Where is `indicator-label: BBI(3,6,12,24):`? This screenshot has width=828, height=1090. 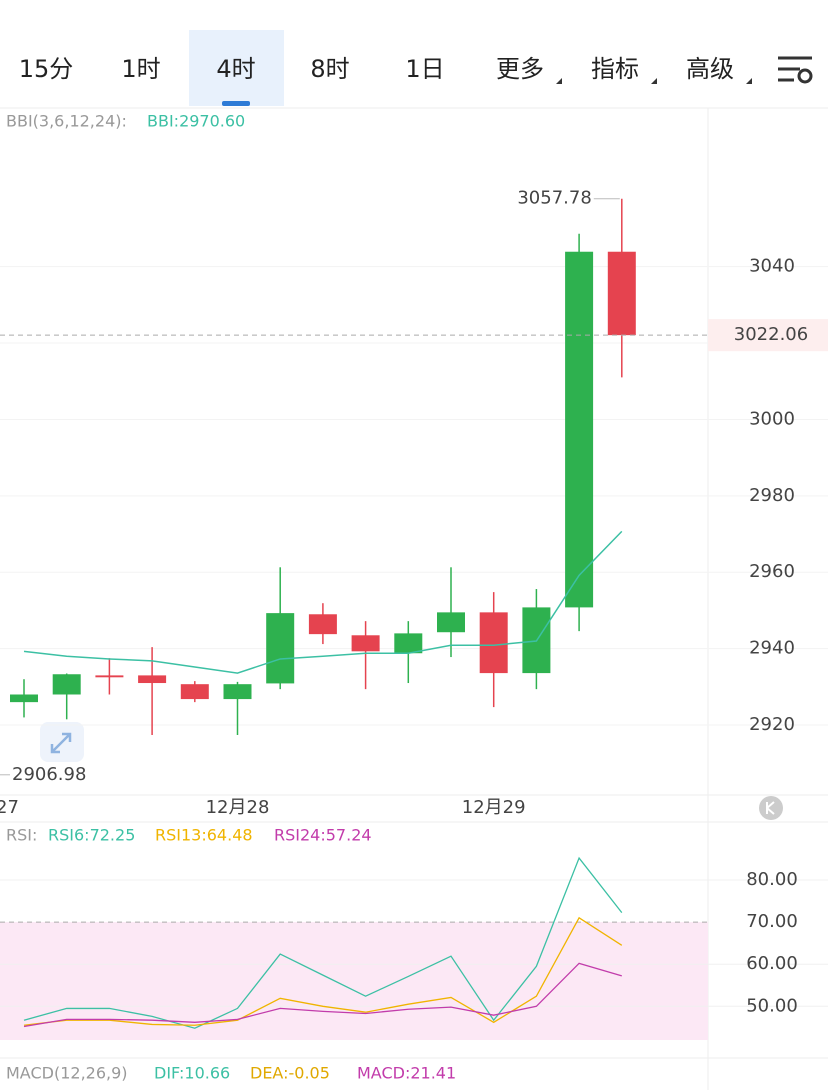
indicator-label: BBI(3,6,12,24): is located at coordinates (66, 121).